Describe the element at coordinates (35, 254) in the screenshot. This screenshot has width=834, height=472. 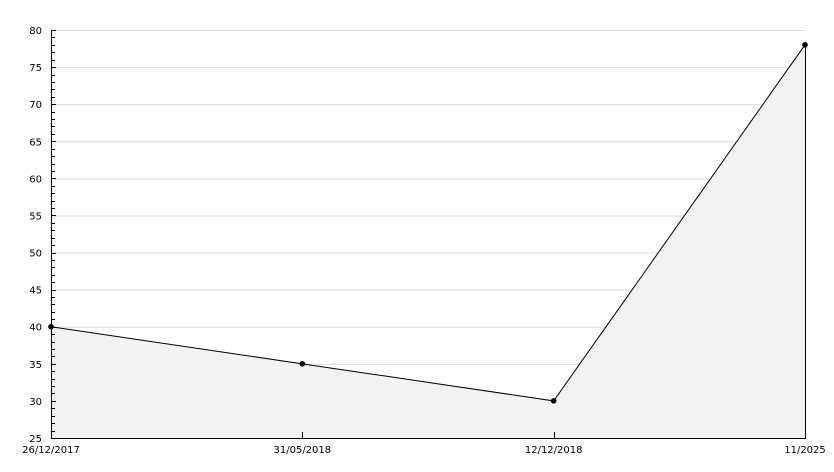
I see `y-tick-label: 50` at that location.